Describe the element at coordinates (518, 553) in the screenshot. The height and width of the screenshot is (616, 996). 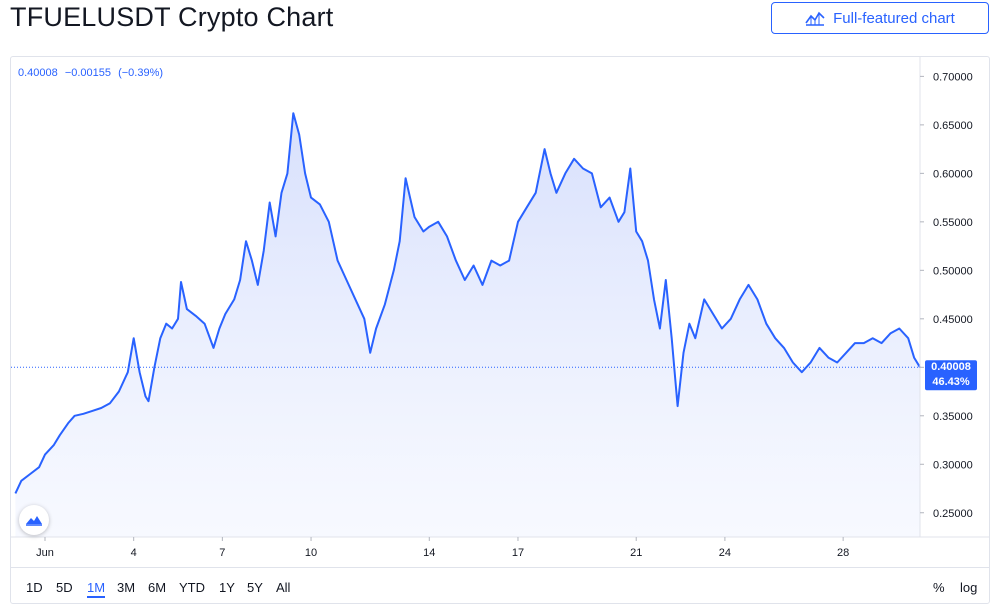
I see `x-tick-label: 17` at that location.